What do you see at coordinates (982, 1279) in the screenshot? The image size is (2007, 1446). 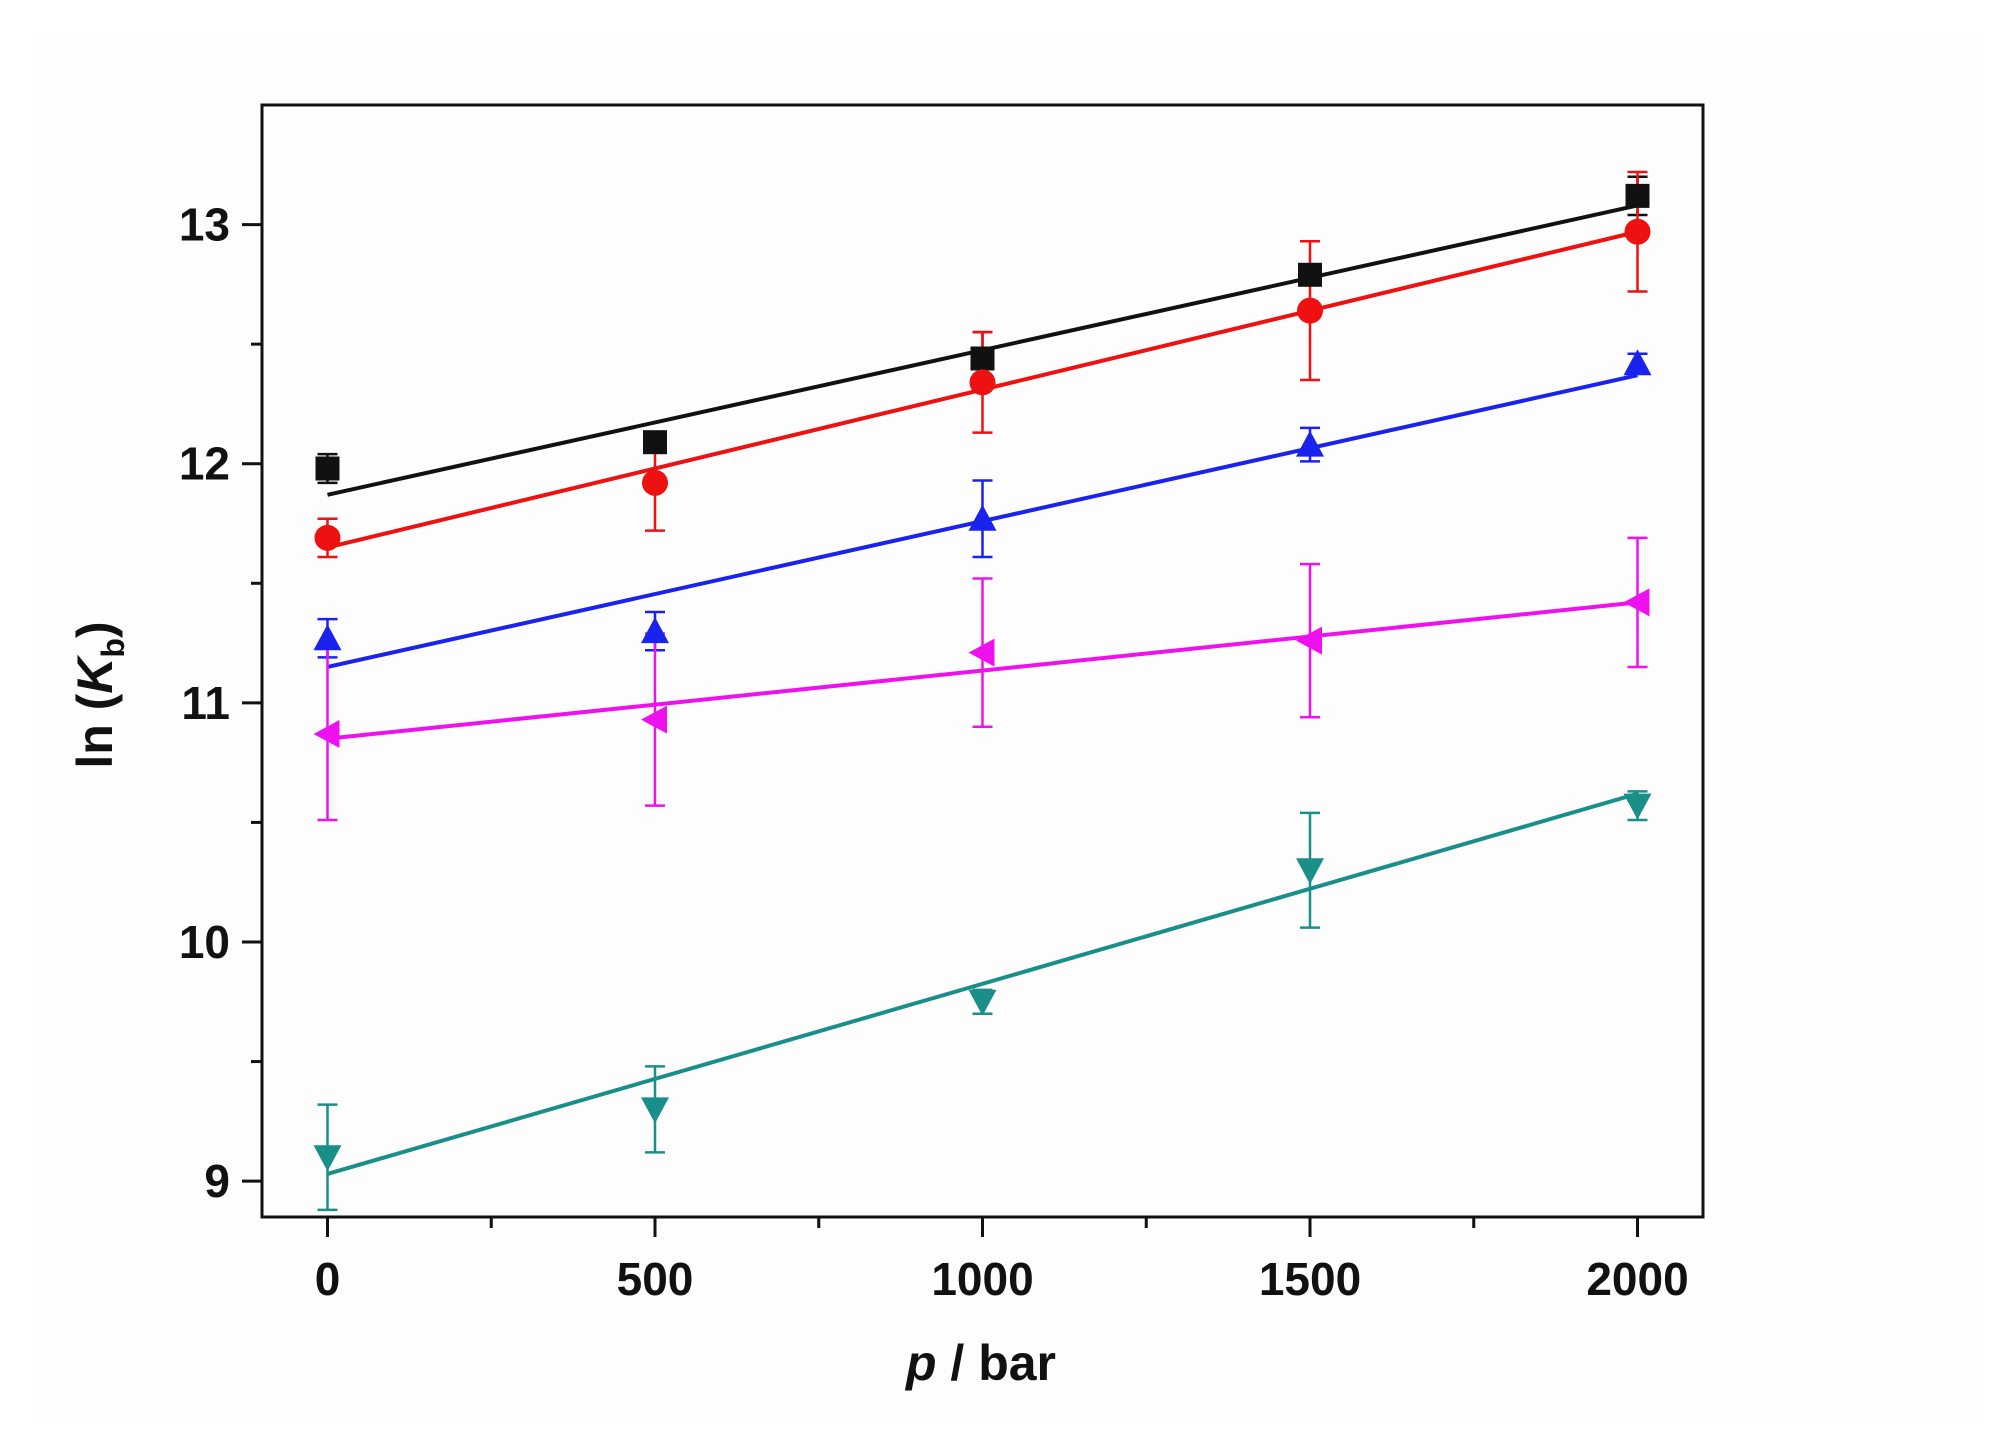 I see `x-tick-label: 1000` at bounding box center [982, 1279].